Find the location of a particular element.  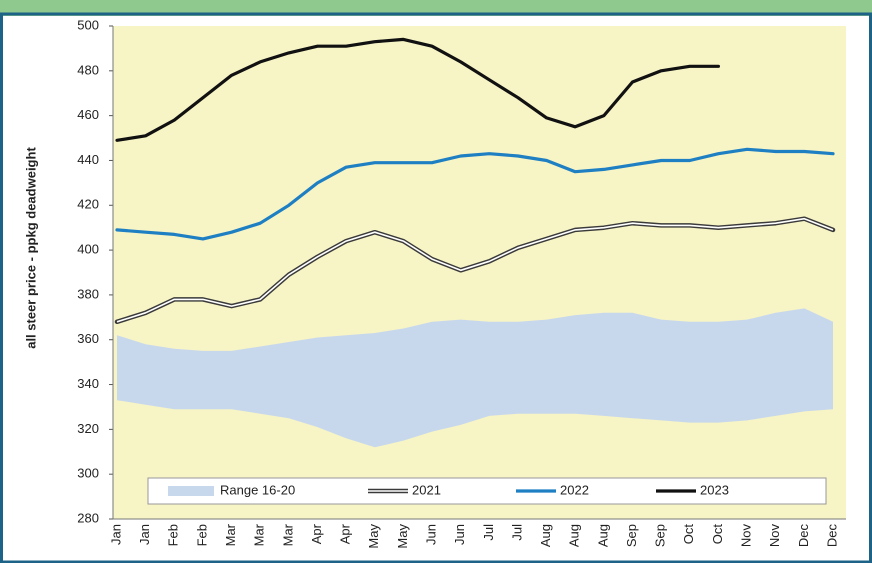

y-tick-label: 340 is located at coordinates (88, 383).